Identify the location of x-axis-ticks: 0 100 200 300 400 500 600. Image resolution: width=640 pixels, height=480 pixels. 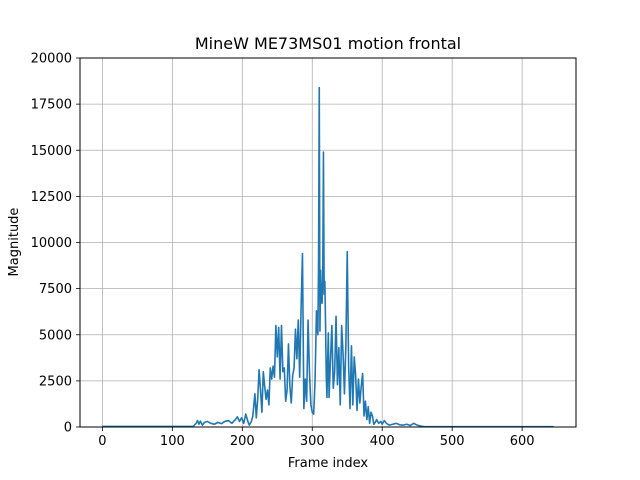
(316, 438).